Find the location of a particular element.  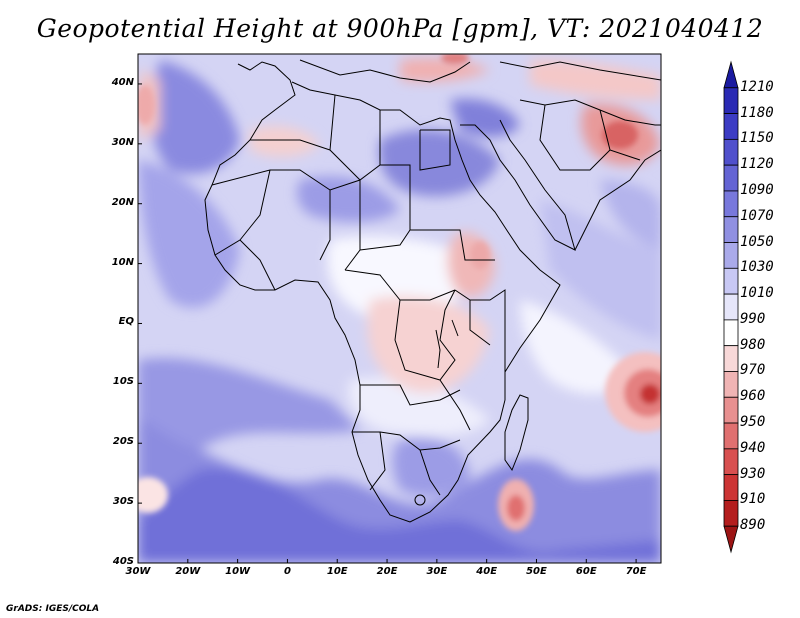

latitude-label: 20S is located at coordinates (123, 442).